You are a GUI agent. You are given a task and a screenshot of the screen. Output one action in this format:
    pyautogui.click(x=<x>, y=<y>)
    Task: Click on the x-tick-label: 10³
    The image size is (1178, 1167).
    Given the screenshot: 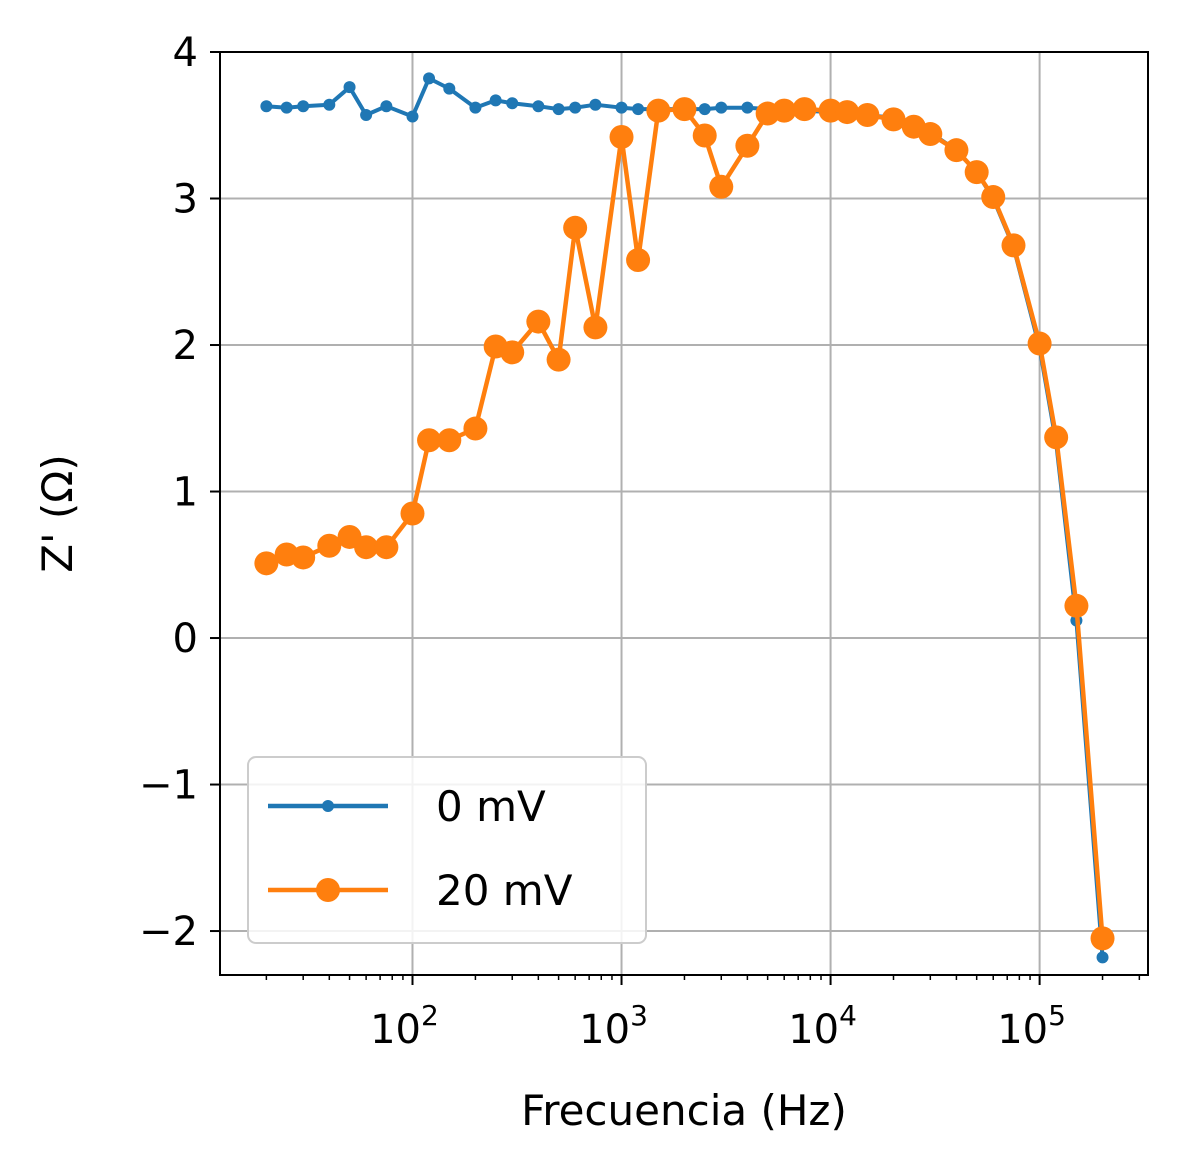 What is the action you would take?
    pyautogui.click(x=613, y=1026)
    